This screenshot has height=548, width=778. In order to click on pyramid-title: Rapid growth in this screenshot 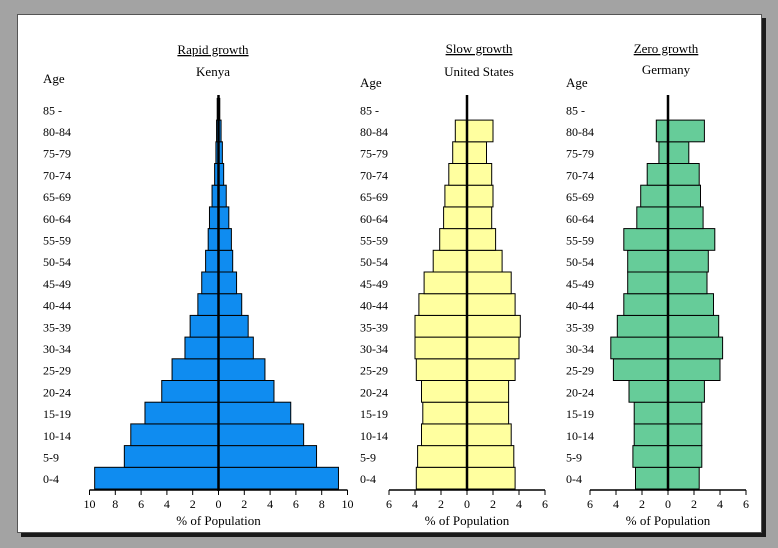, I will do `click(213, 49)`.